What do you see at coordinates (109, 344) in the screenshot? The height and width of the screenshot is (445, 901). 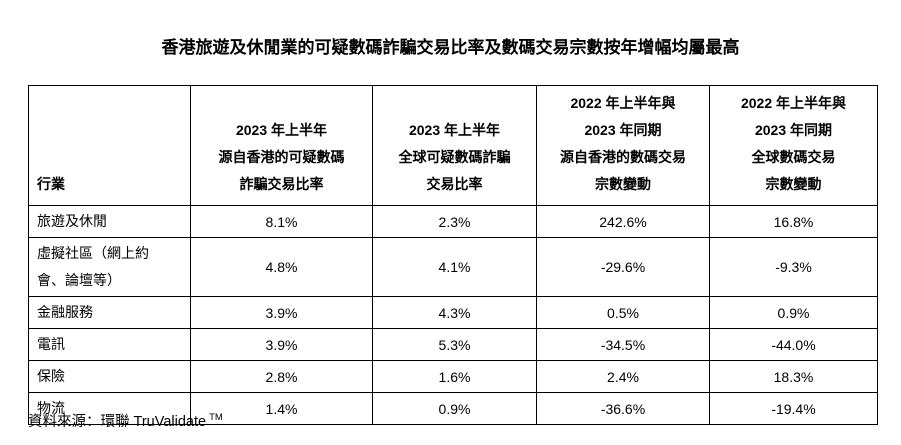 I see `industry-cell: 電訊` at bounding box center [109, 344].